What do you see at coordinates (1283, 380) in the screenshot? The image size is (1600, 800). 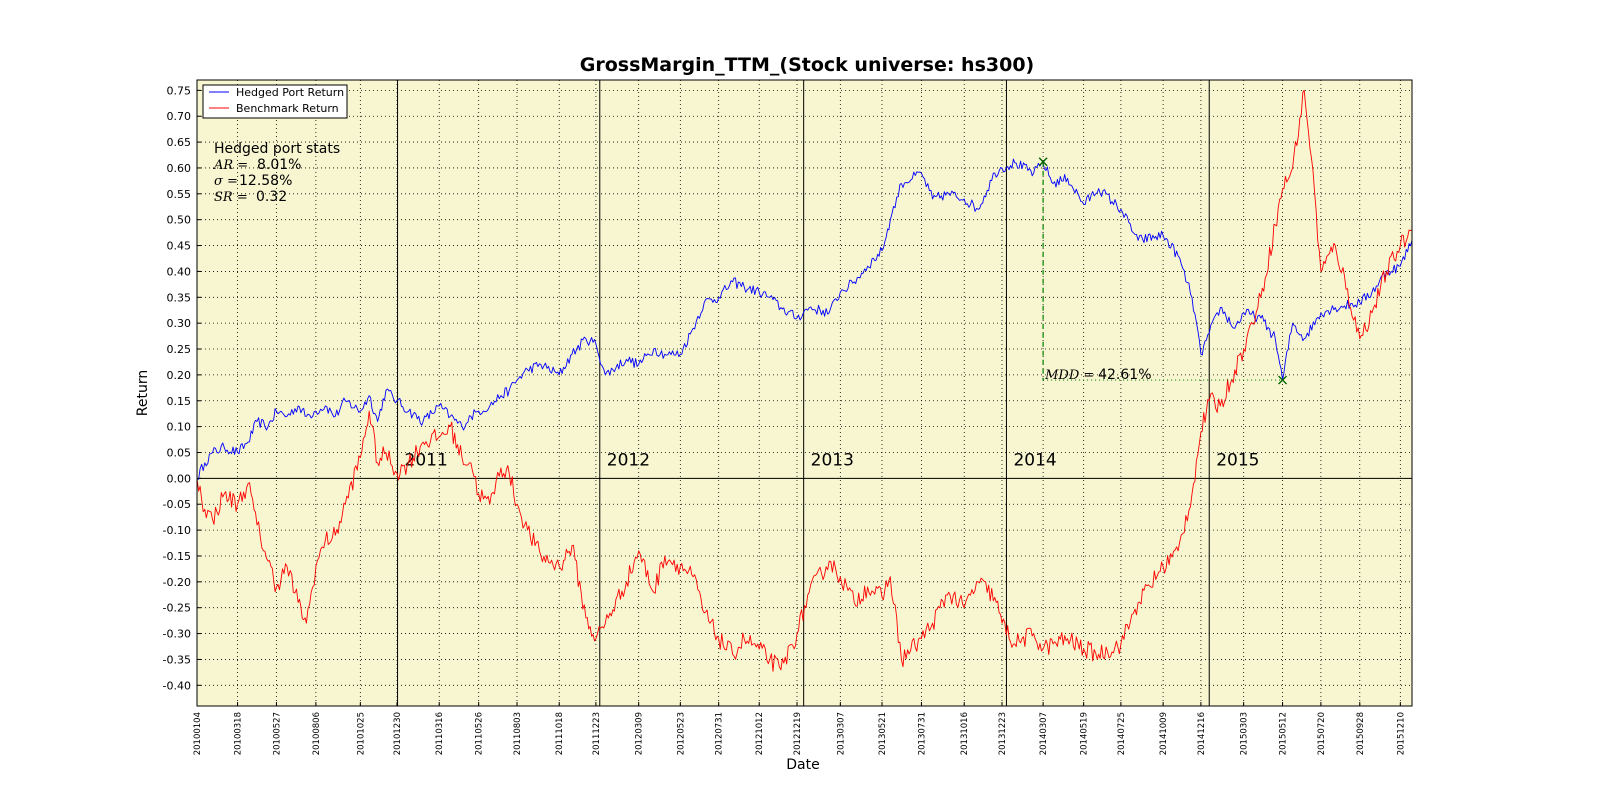 I see `mdd-trough-marker` at bounding box center [1283, 380].